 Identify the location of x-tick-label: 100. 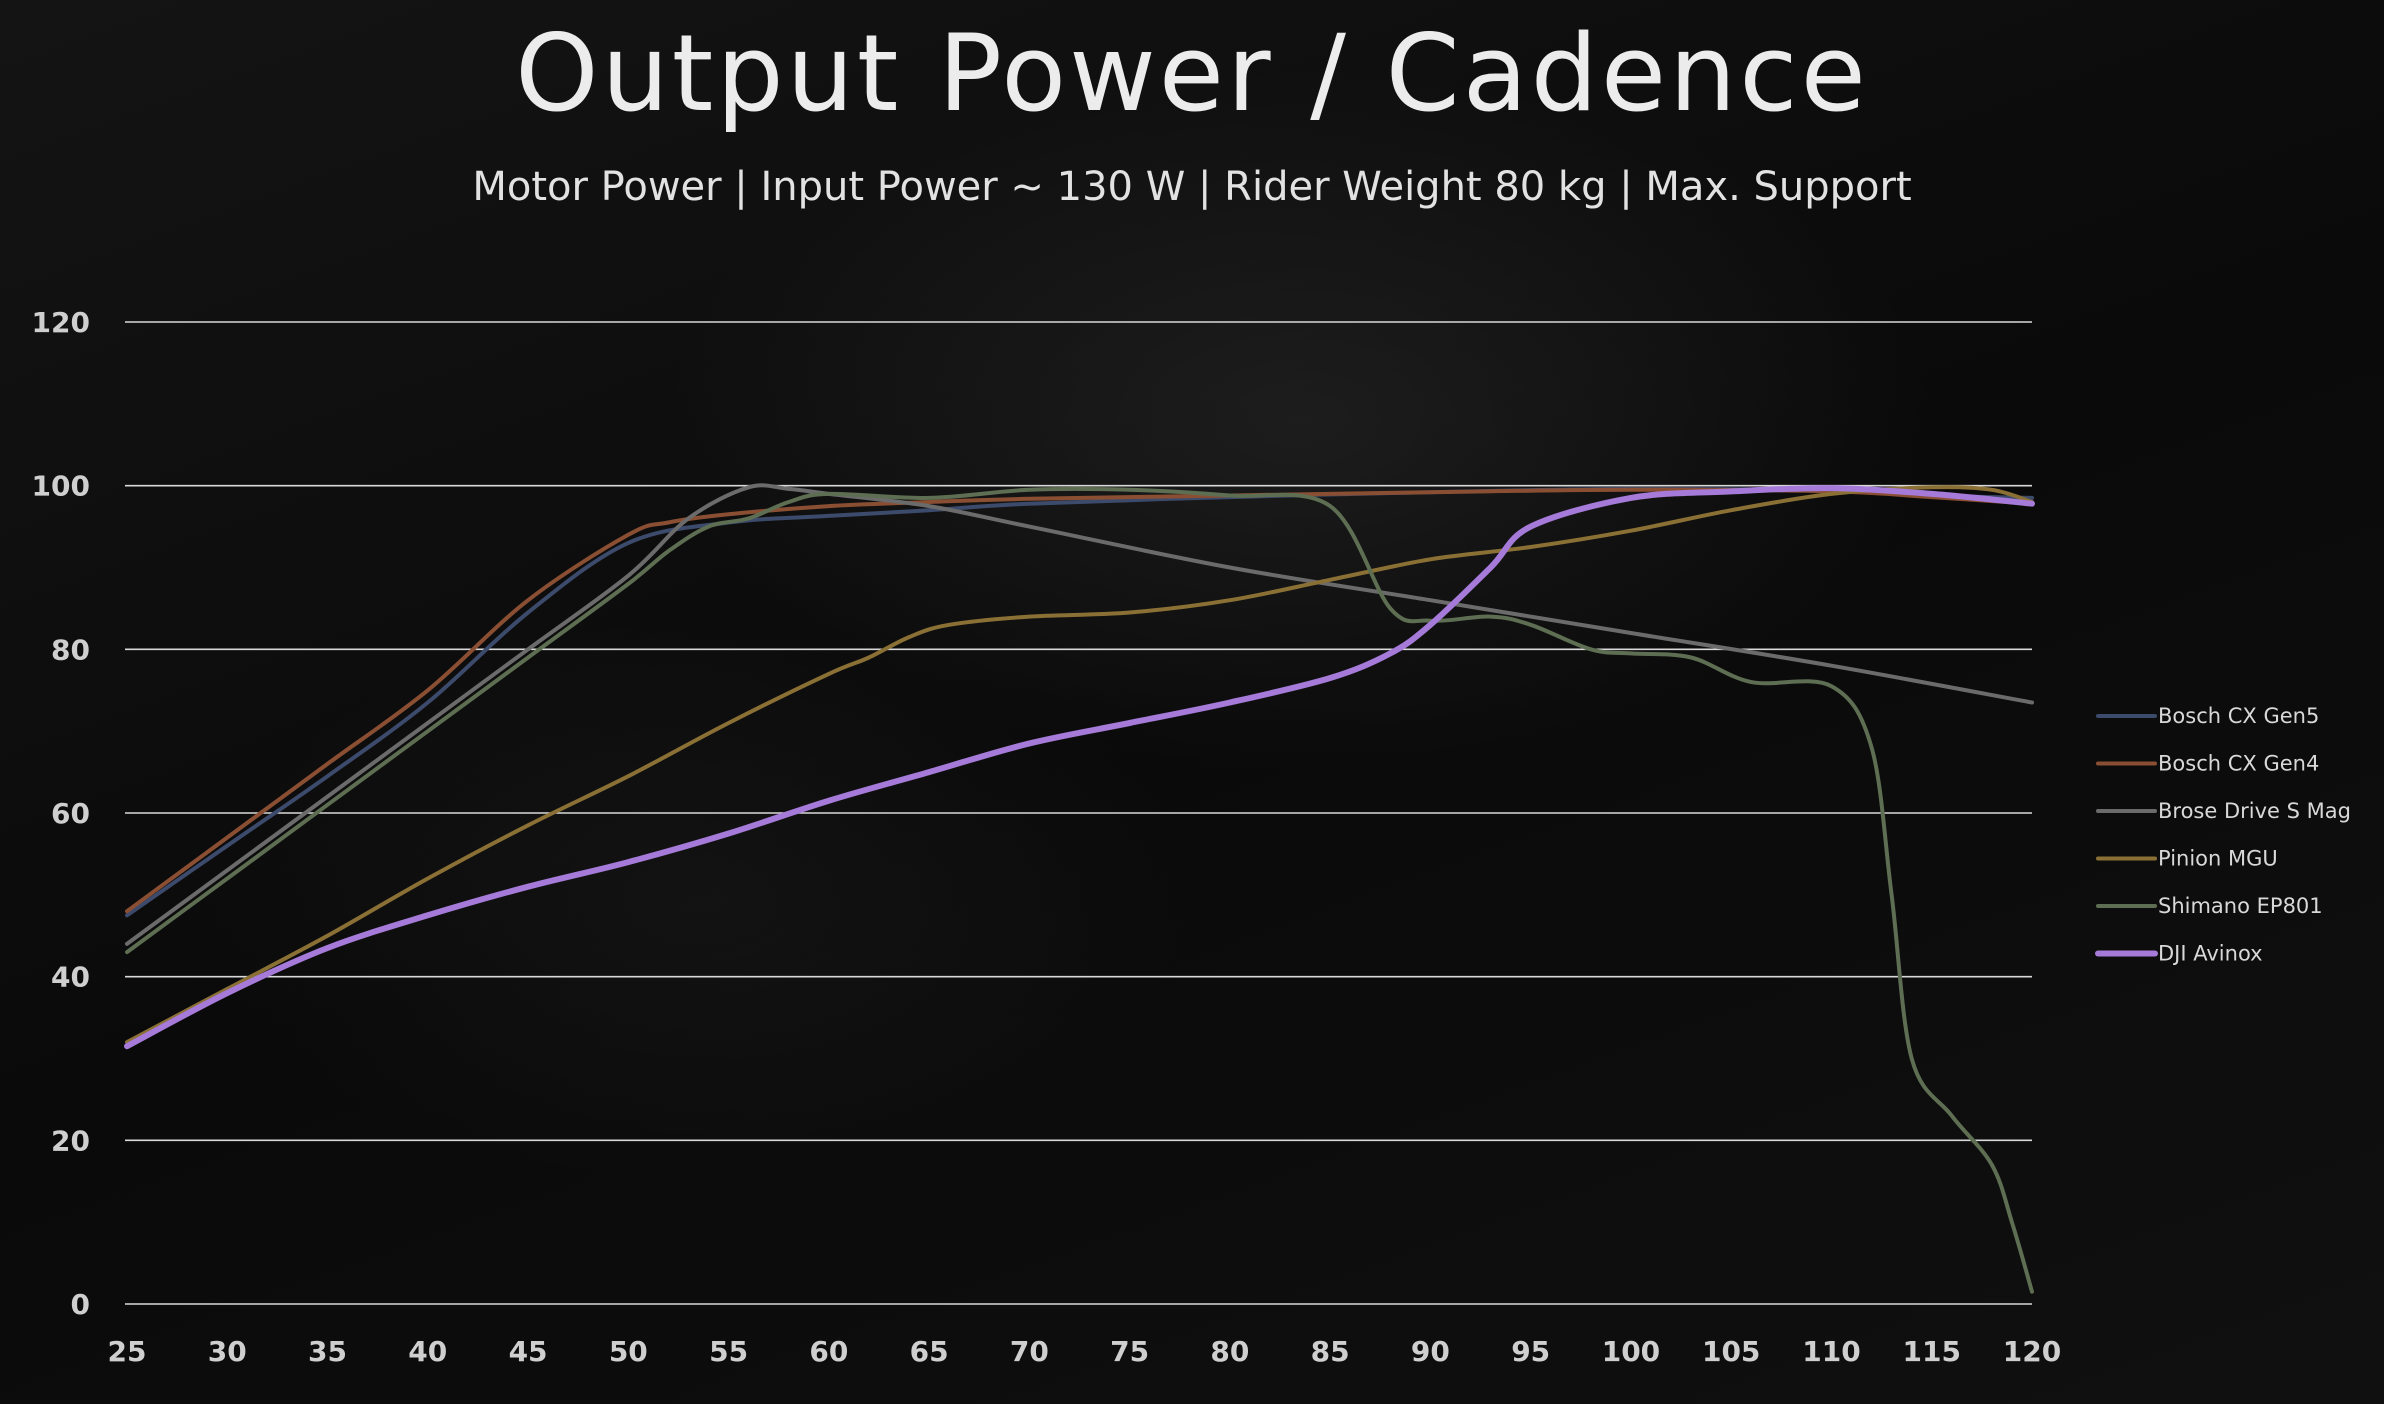
(1631, 1351).